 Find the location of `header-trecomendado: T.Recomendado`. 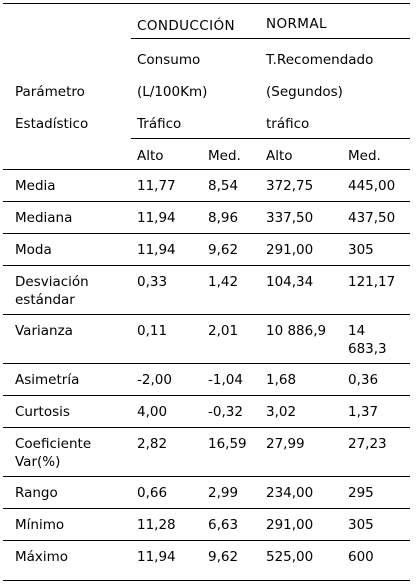

header-trecomendado: T.Recomendado is located at coordinates (320, 60).